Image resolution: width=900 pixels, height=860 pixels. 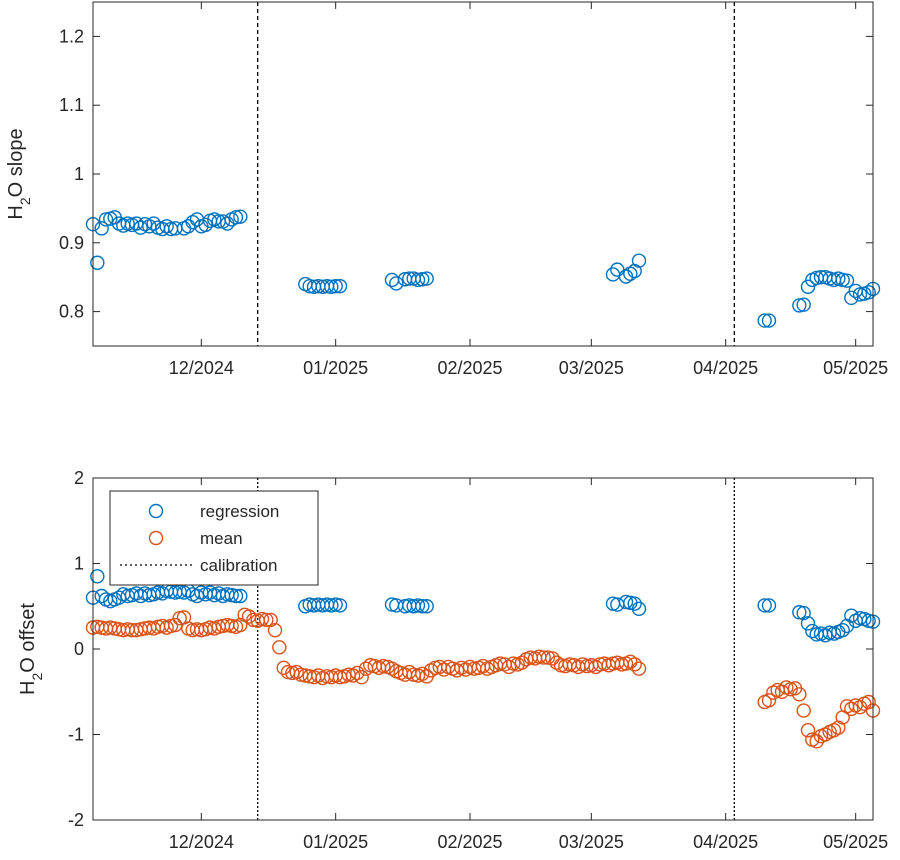 I want to click on legend: regression mean calibration, so click(x=214, y=538).